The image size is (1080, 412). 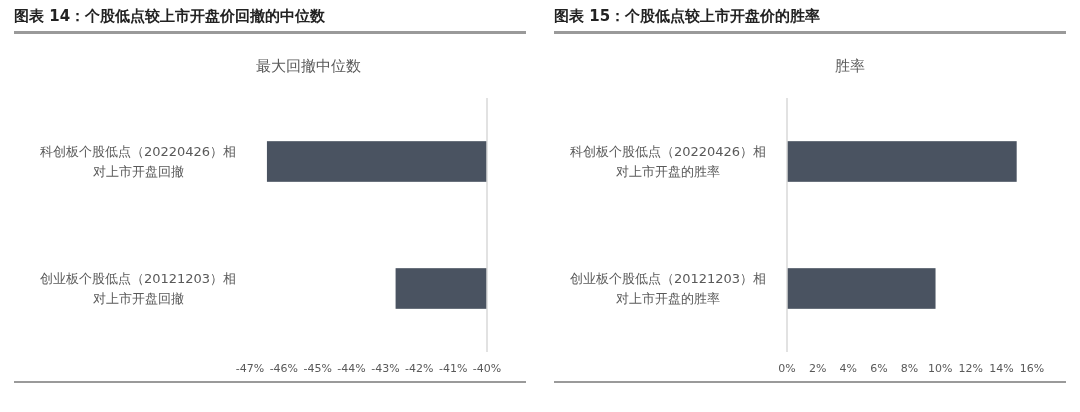 What do you see at coordinates (879, 368) in the screenshot?
I see `x-tick-label: 6%` at bounding box center [879, 368].